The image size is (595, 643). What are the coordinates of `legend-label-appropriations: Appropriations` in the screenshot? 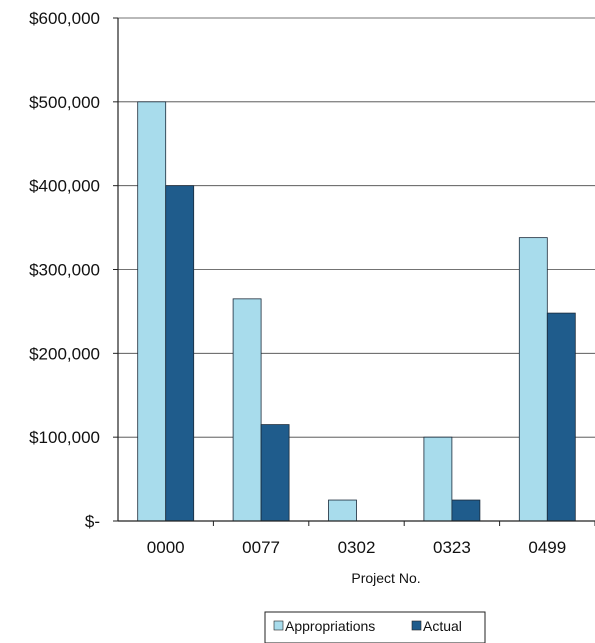 It's located at (330, 626).